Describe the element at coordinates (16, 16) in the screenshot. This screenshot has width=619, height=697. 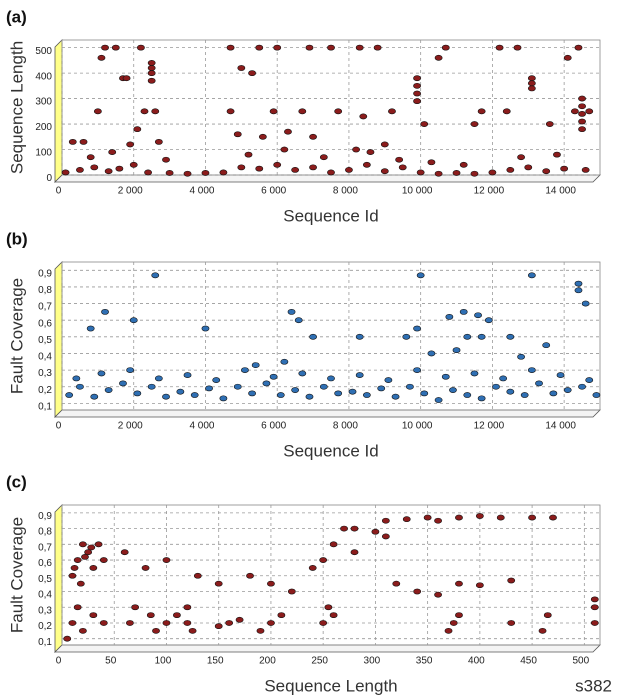
I see `panel-label: (a)` at that location.